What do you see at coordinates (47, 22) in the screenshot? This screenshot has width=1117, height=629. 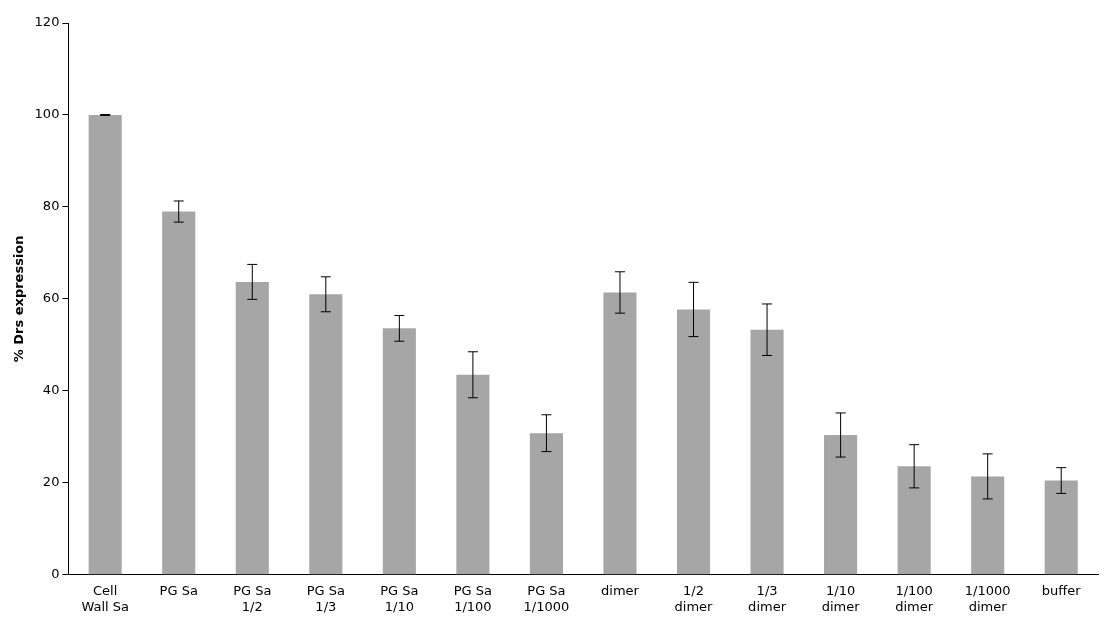 I see `y-tick-label: 120` at bounding box center [47, 22].